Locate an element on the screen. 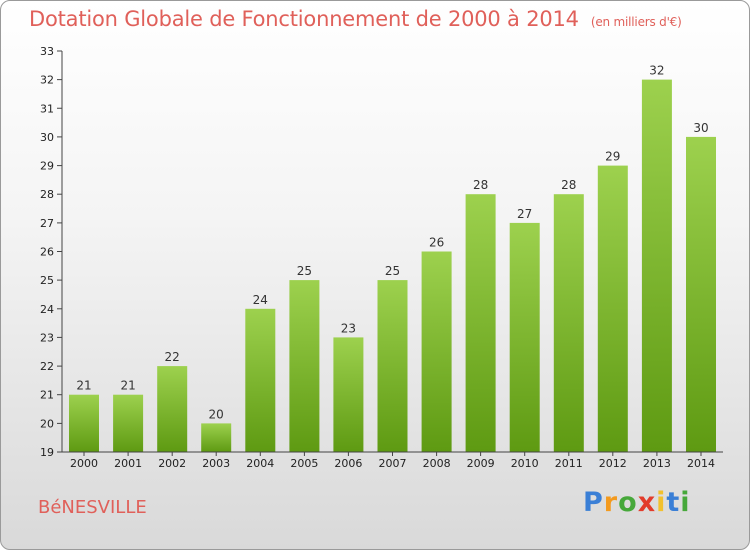  y-tick-label: 30 is located at coordinates (47, 137).